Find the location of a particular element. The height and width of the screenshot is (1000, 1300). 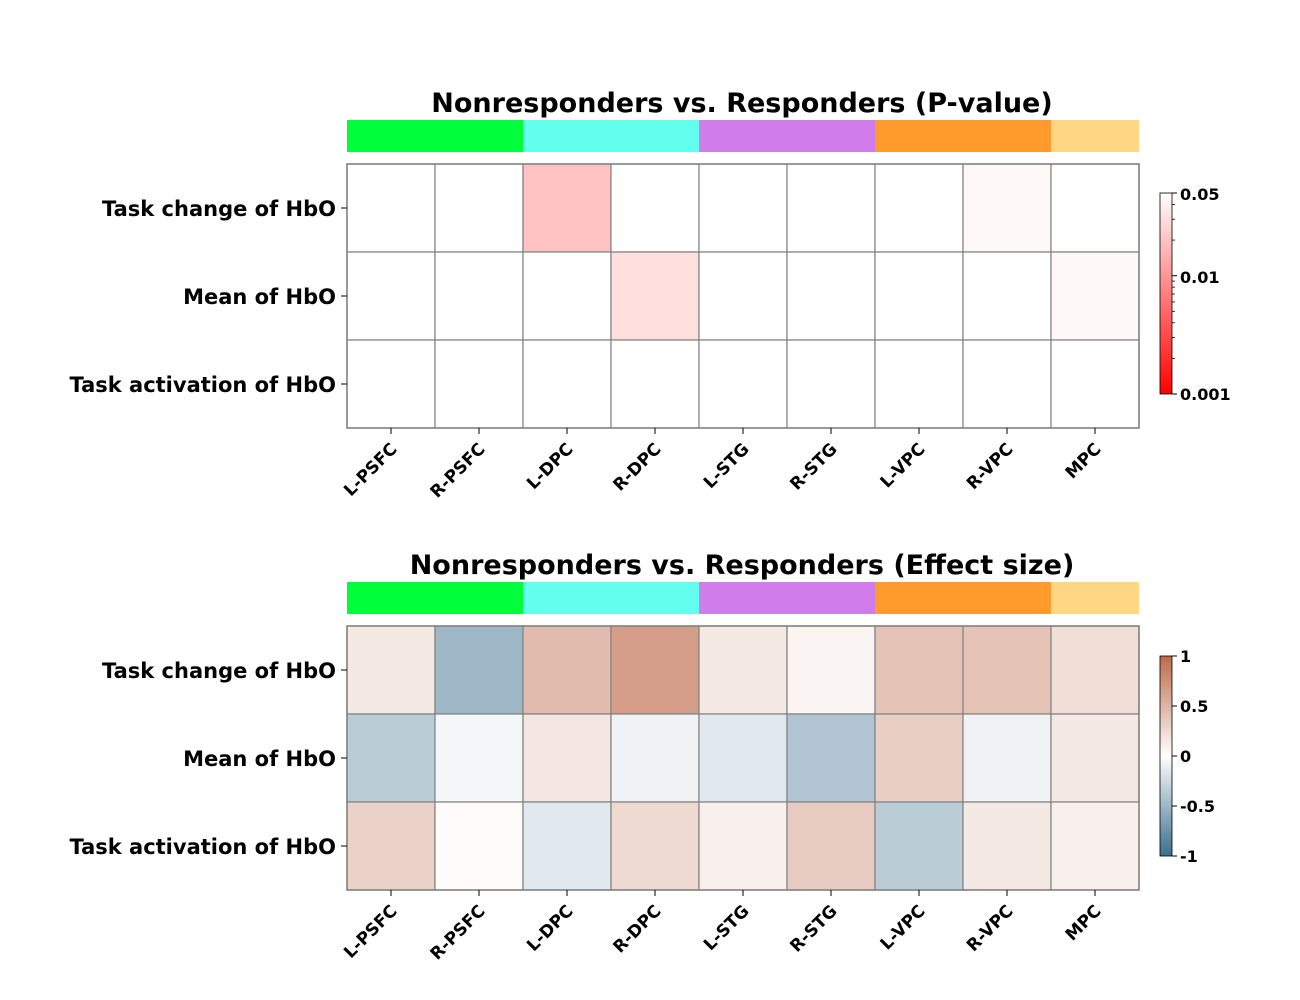

effect-size-column-label: L-PSFC is located at coordinates (370, 931).